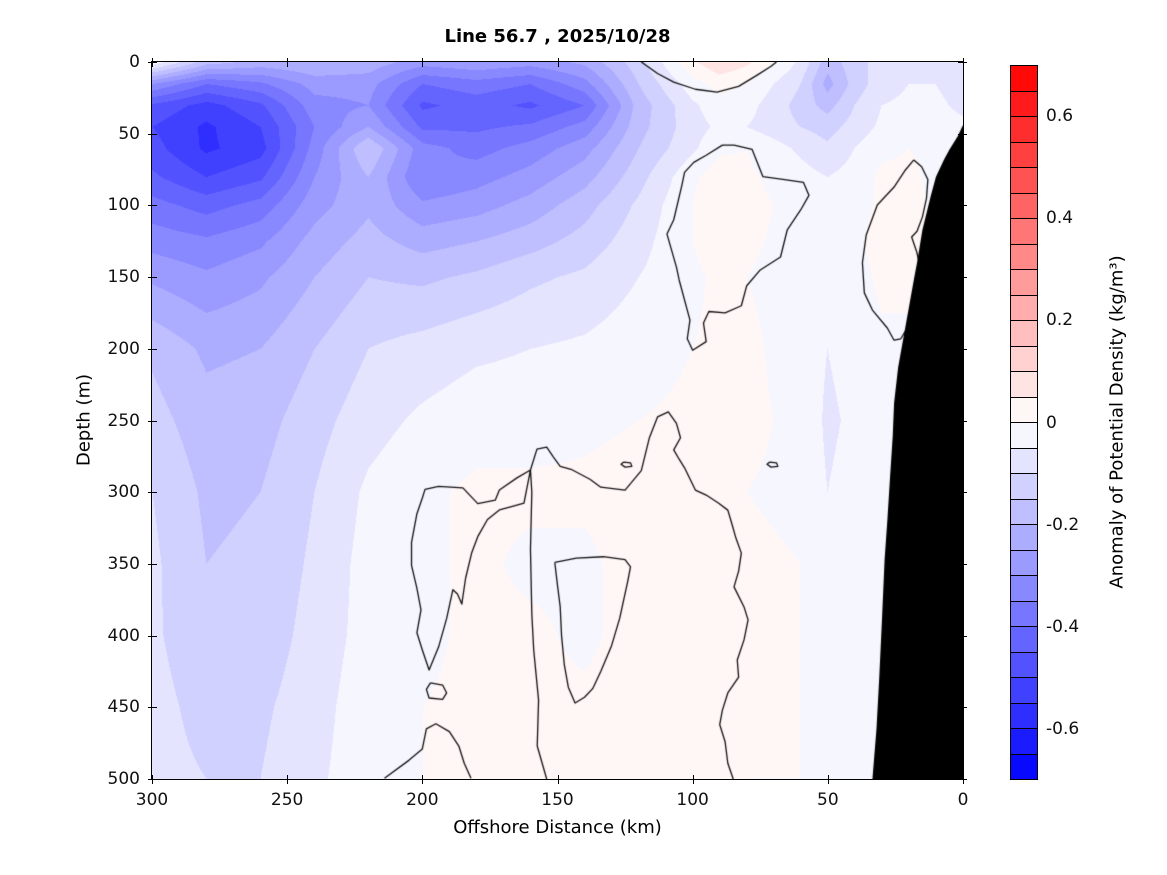 The image size is (1167, 875). Describe the element at coordinates (1117, 422) in the screenshot. I see `colorbar-axis-label: Anomaly of Potential Density (kg/m³)` at that location.